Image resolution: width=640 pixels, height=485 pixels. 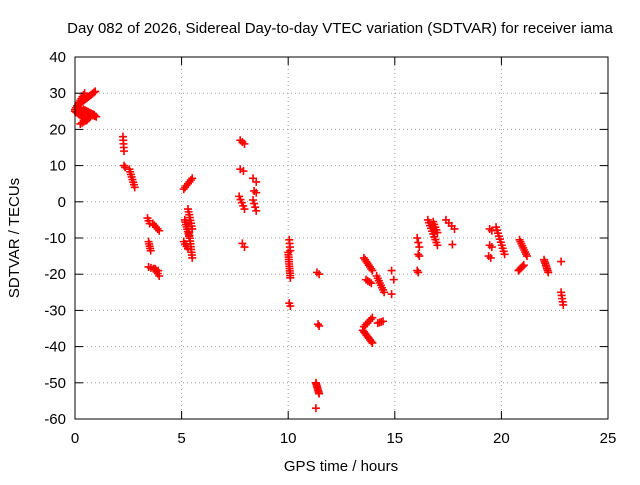 I want to click on y-tick-label: -50, so click(x=55, y=383).